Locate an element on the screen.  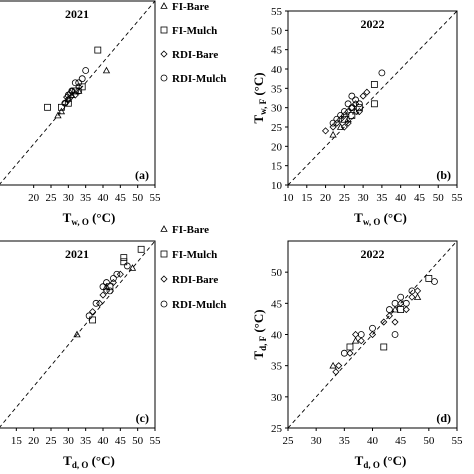
x-tick-label: 35 is located at coordinates (382, 198).